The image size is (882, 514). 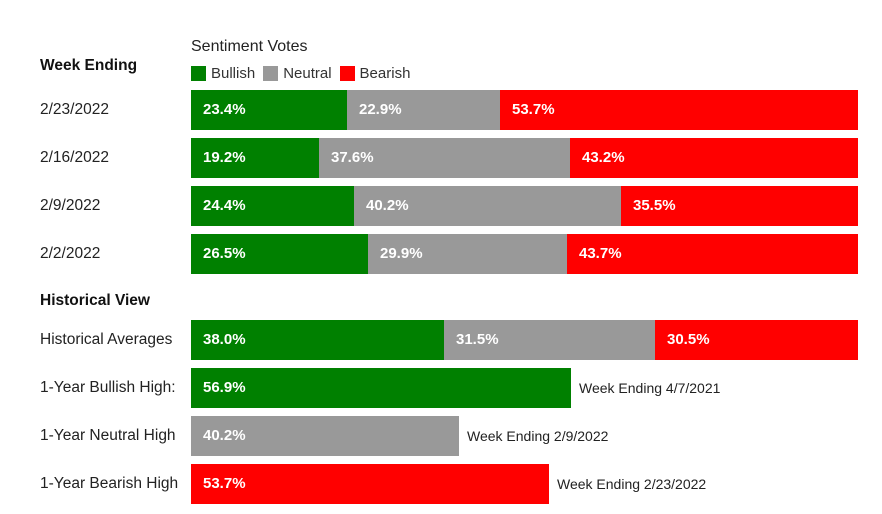 What do you see at coordinates (654, 205) in the screenshot?
I see `week-row-value-bearish: 35.5%` at bounding box center [654, 205].